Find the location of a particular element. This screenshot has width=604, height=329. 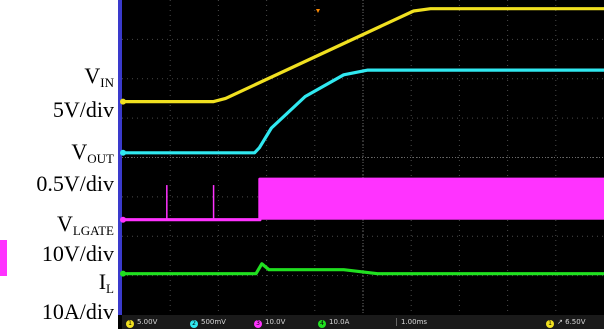

ch1-scale-readout: 1 5.00V is located at coordinates (141, 323).